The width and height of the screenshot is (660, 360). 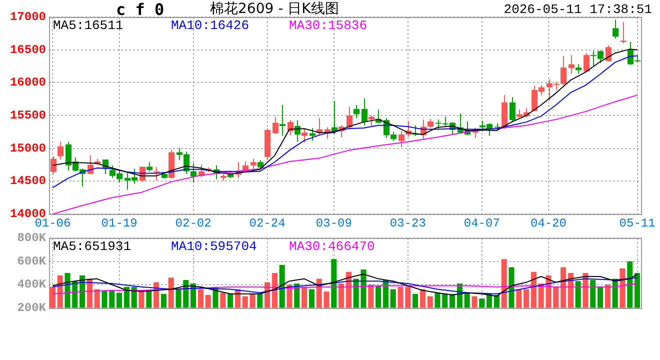 I want to click on text: MA30:15836, so click(x=328, y=25).